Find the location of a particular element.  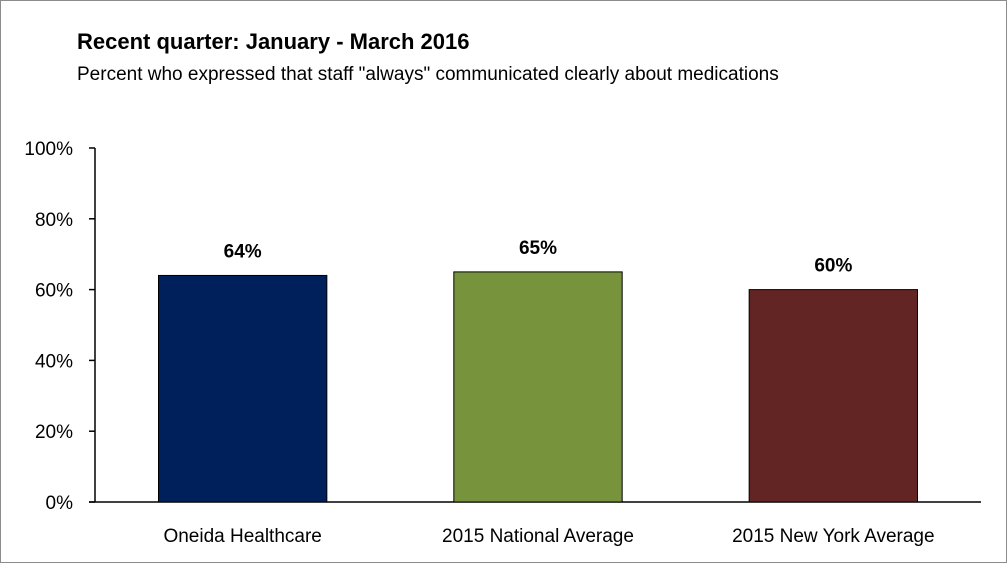

chart-title: Recent quarter: January - March 2016 is located at coordinates (273, 41).